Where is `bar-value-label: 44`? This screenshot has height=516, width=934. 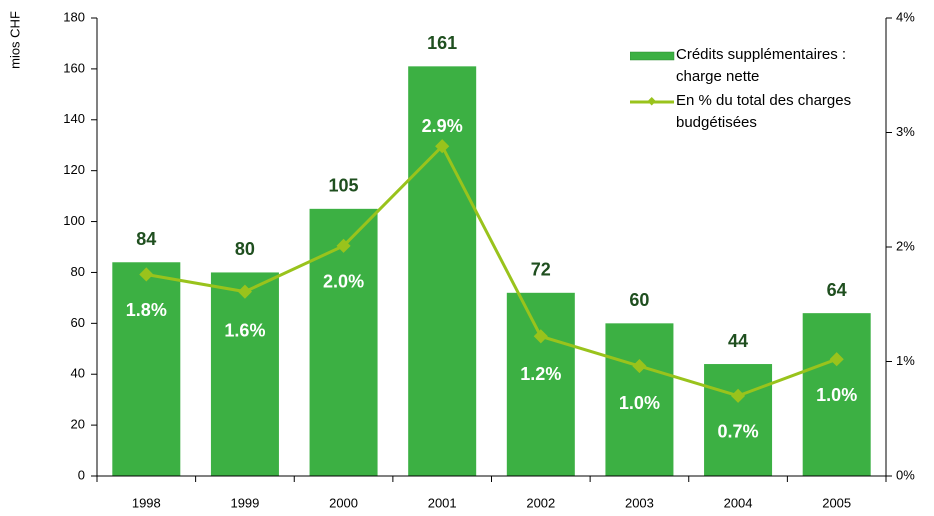
bar-value-label: 44 is located at coordinates (738, 341).